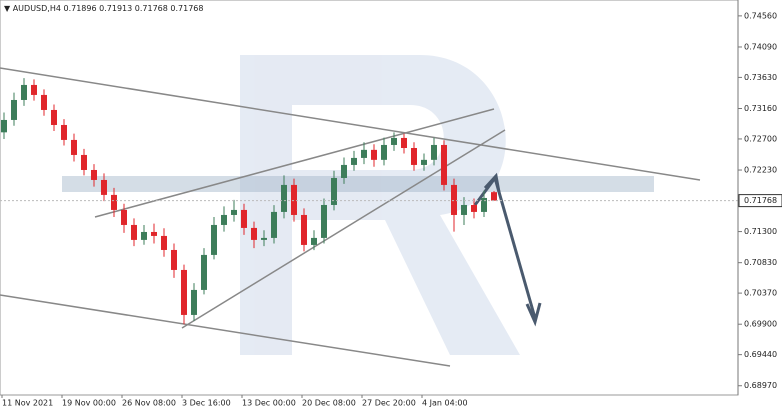 Image resolution: width=782 pixels, height=408 pixels. I want to click on x-tick-label: 4 Jan 04:00, so click(445, 403).